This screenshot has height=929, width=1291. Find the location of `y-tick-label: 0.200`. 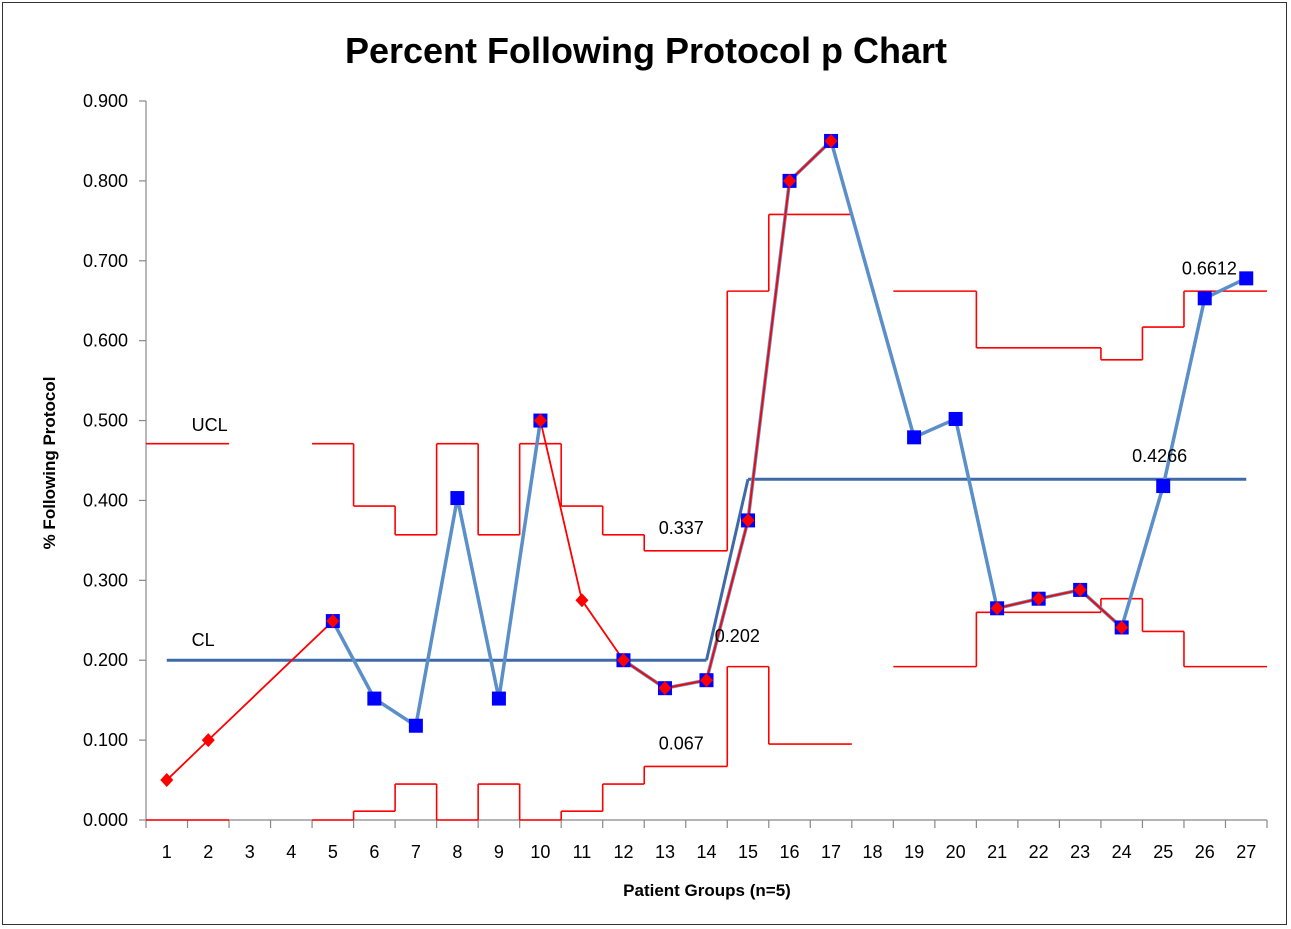

y-tick-label: 0.200 is located at coordinates (105, 660).